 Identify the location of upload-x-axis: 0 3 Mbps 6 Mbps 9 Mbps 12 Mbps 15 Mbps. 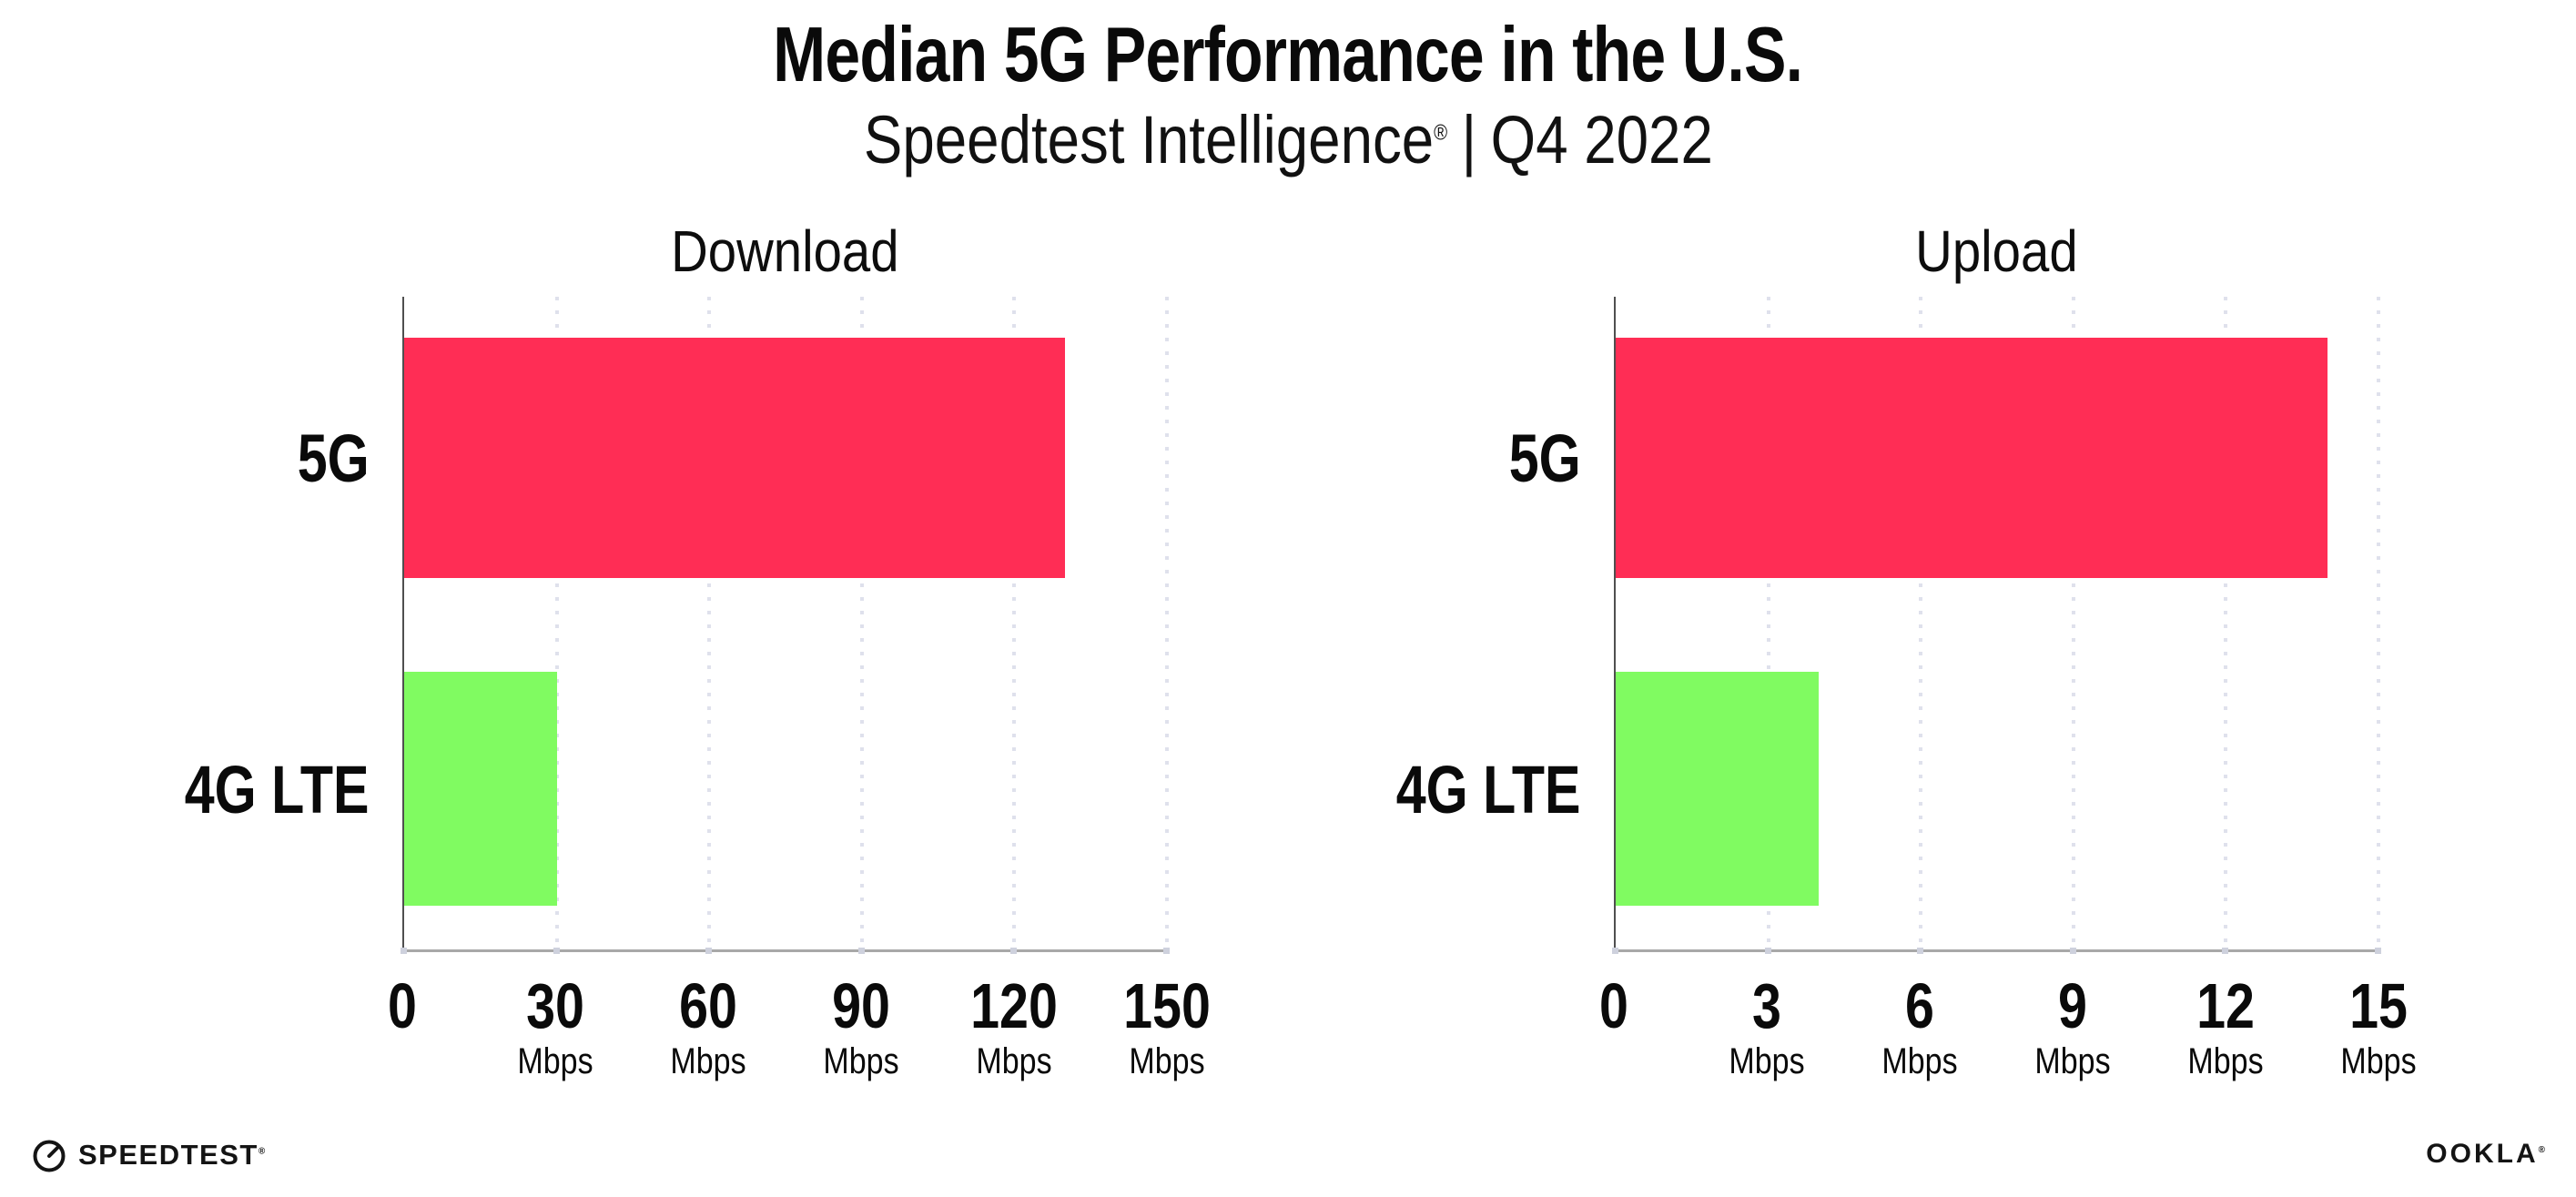
(1920, 1043).